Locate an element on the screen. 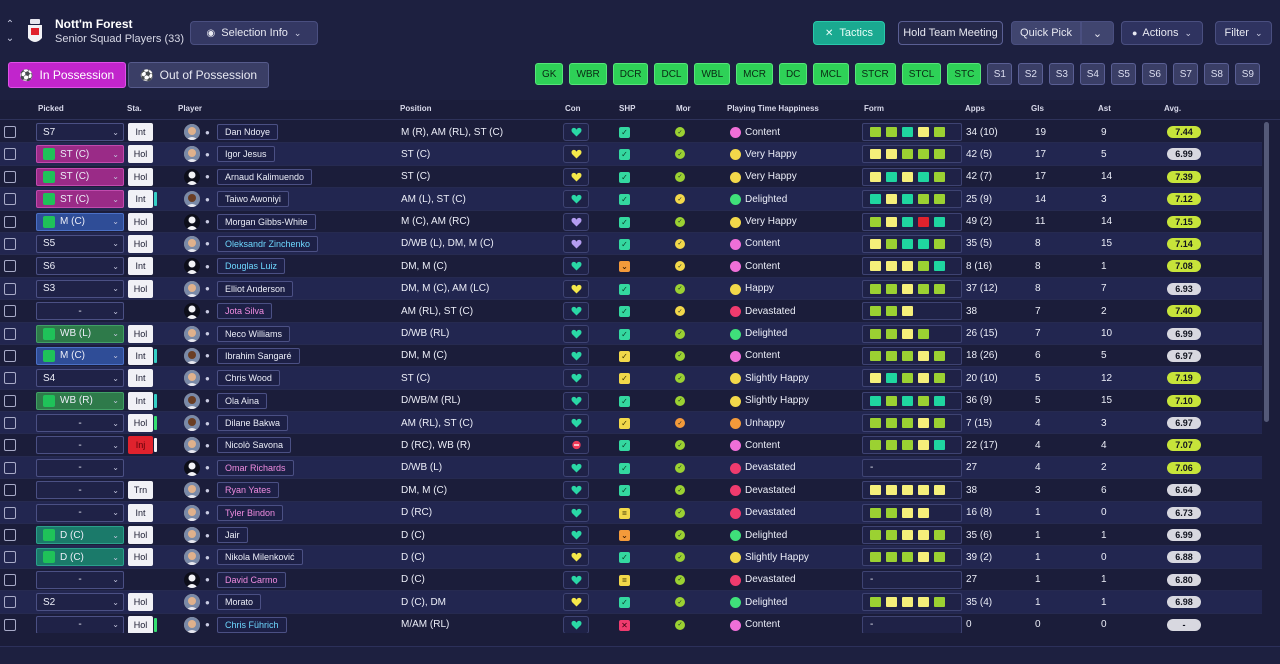 The image size is (1280, 664). col-happiness: Playing Time Happiness is located at coordinates (773, 108).